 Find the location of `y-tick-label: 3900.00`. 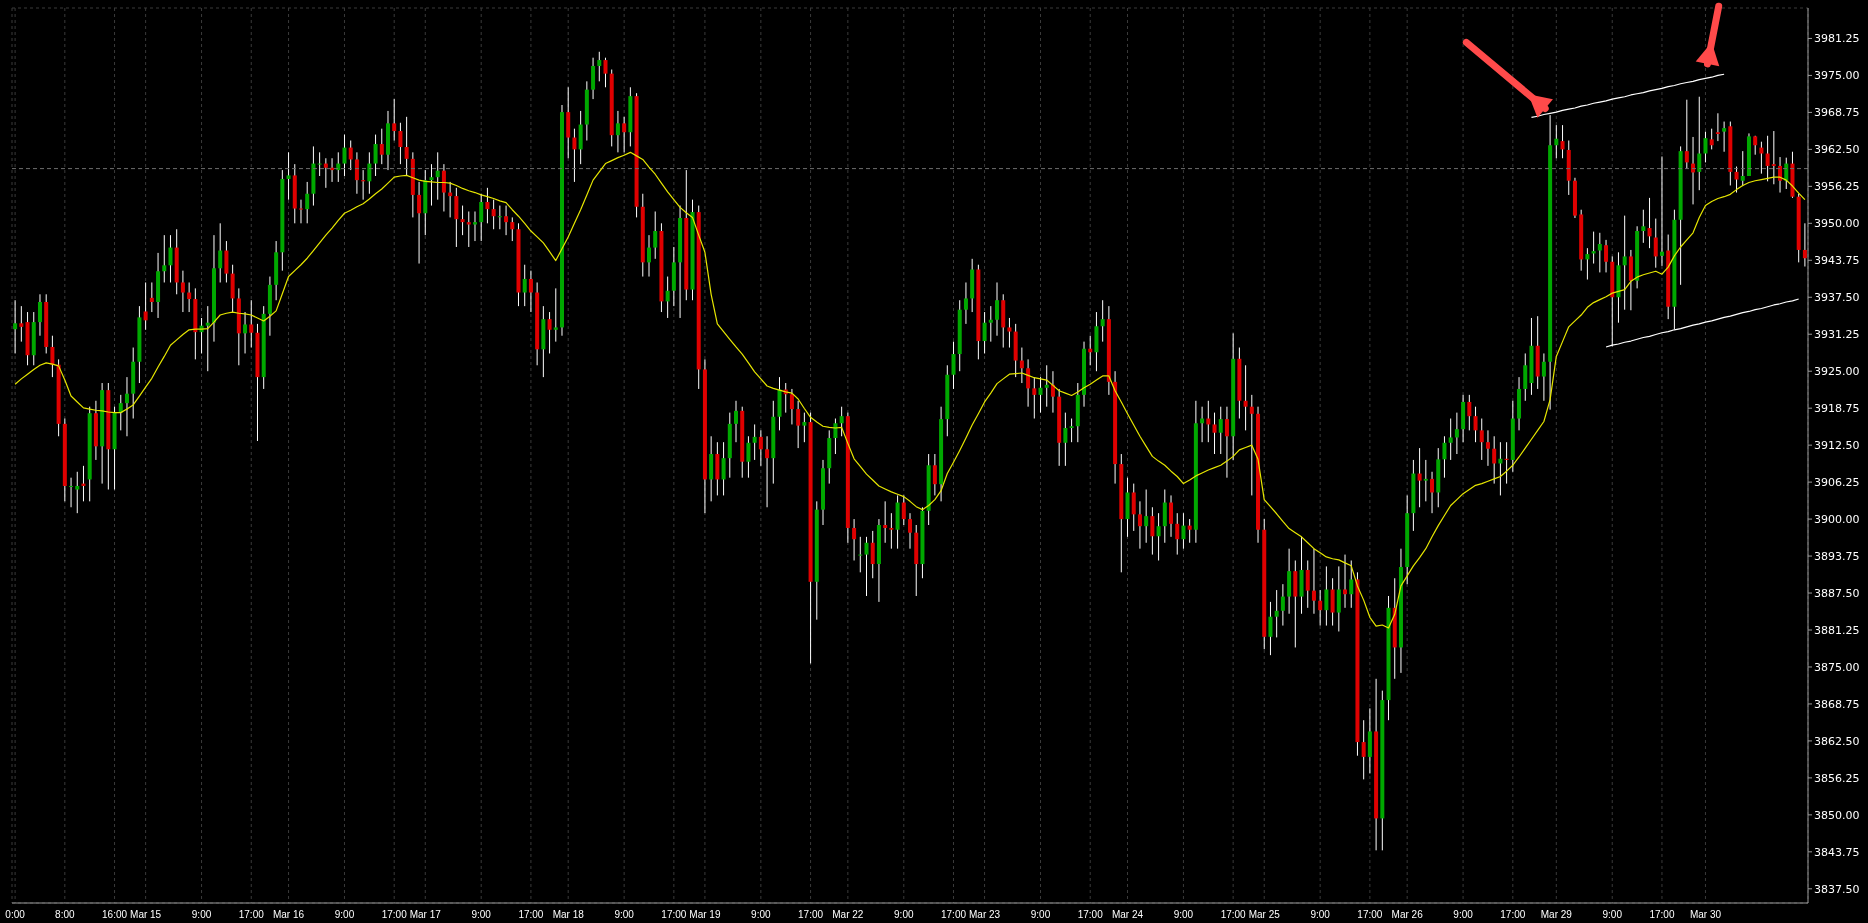

y-tick-label: 3900.00 is located at coordinates (1837, 519).